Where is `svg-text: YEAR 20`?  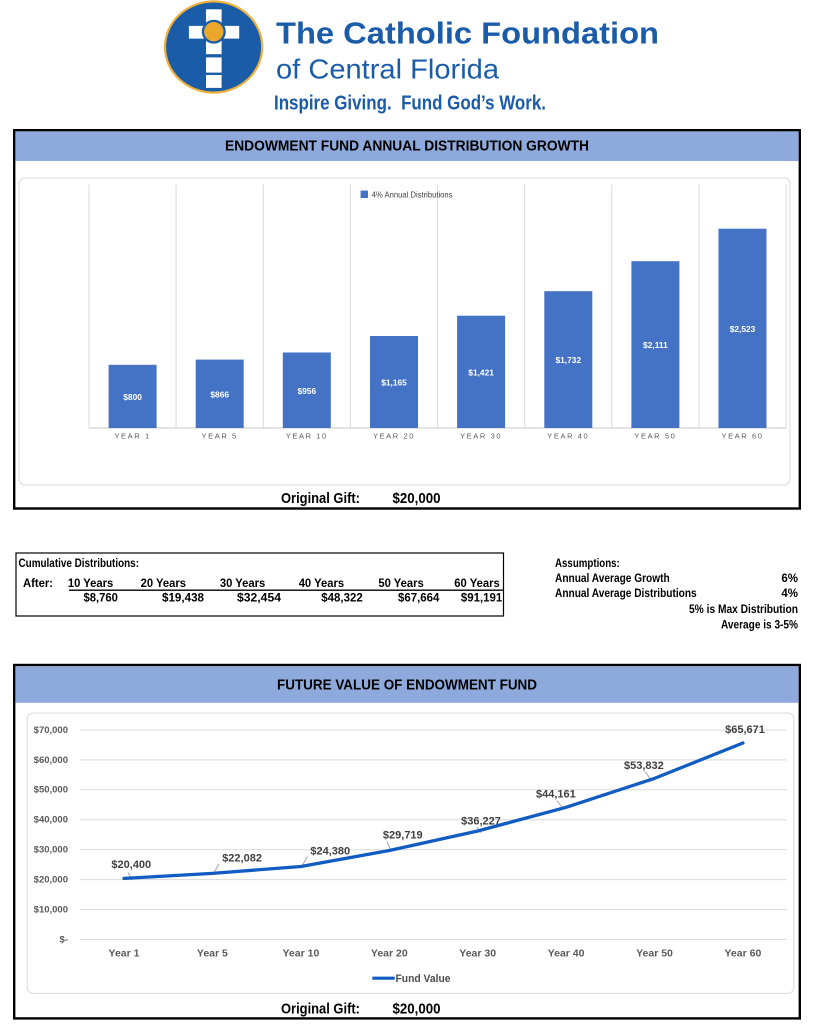
svg-text: YEAR 20 is located at coordinates (394, 436).